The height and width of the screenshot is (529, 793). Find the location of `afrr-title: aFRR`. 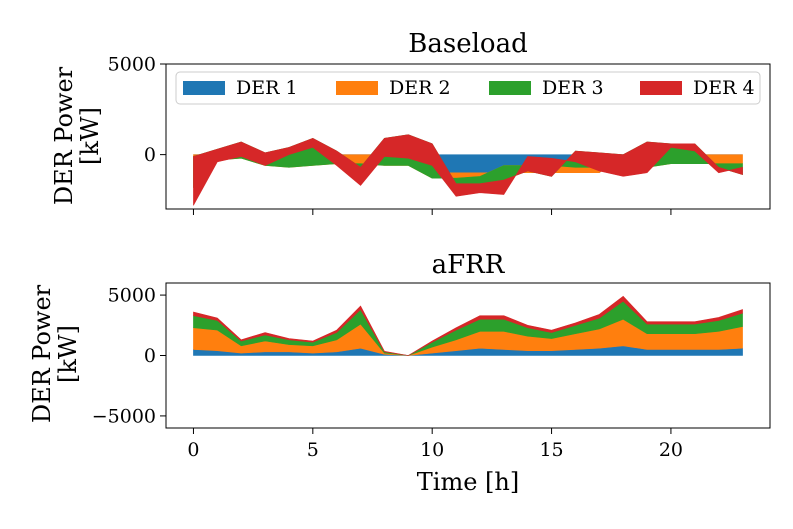

afrr-title: aFRR is located at coordinates (469, 265).